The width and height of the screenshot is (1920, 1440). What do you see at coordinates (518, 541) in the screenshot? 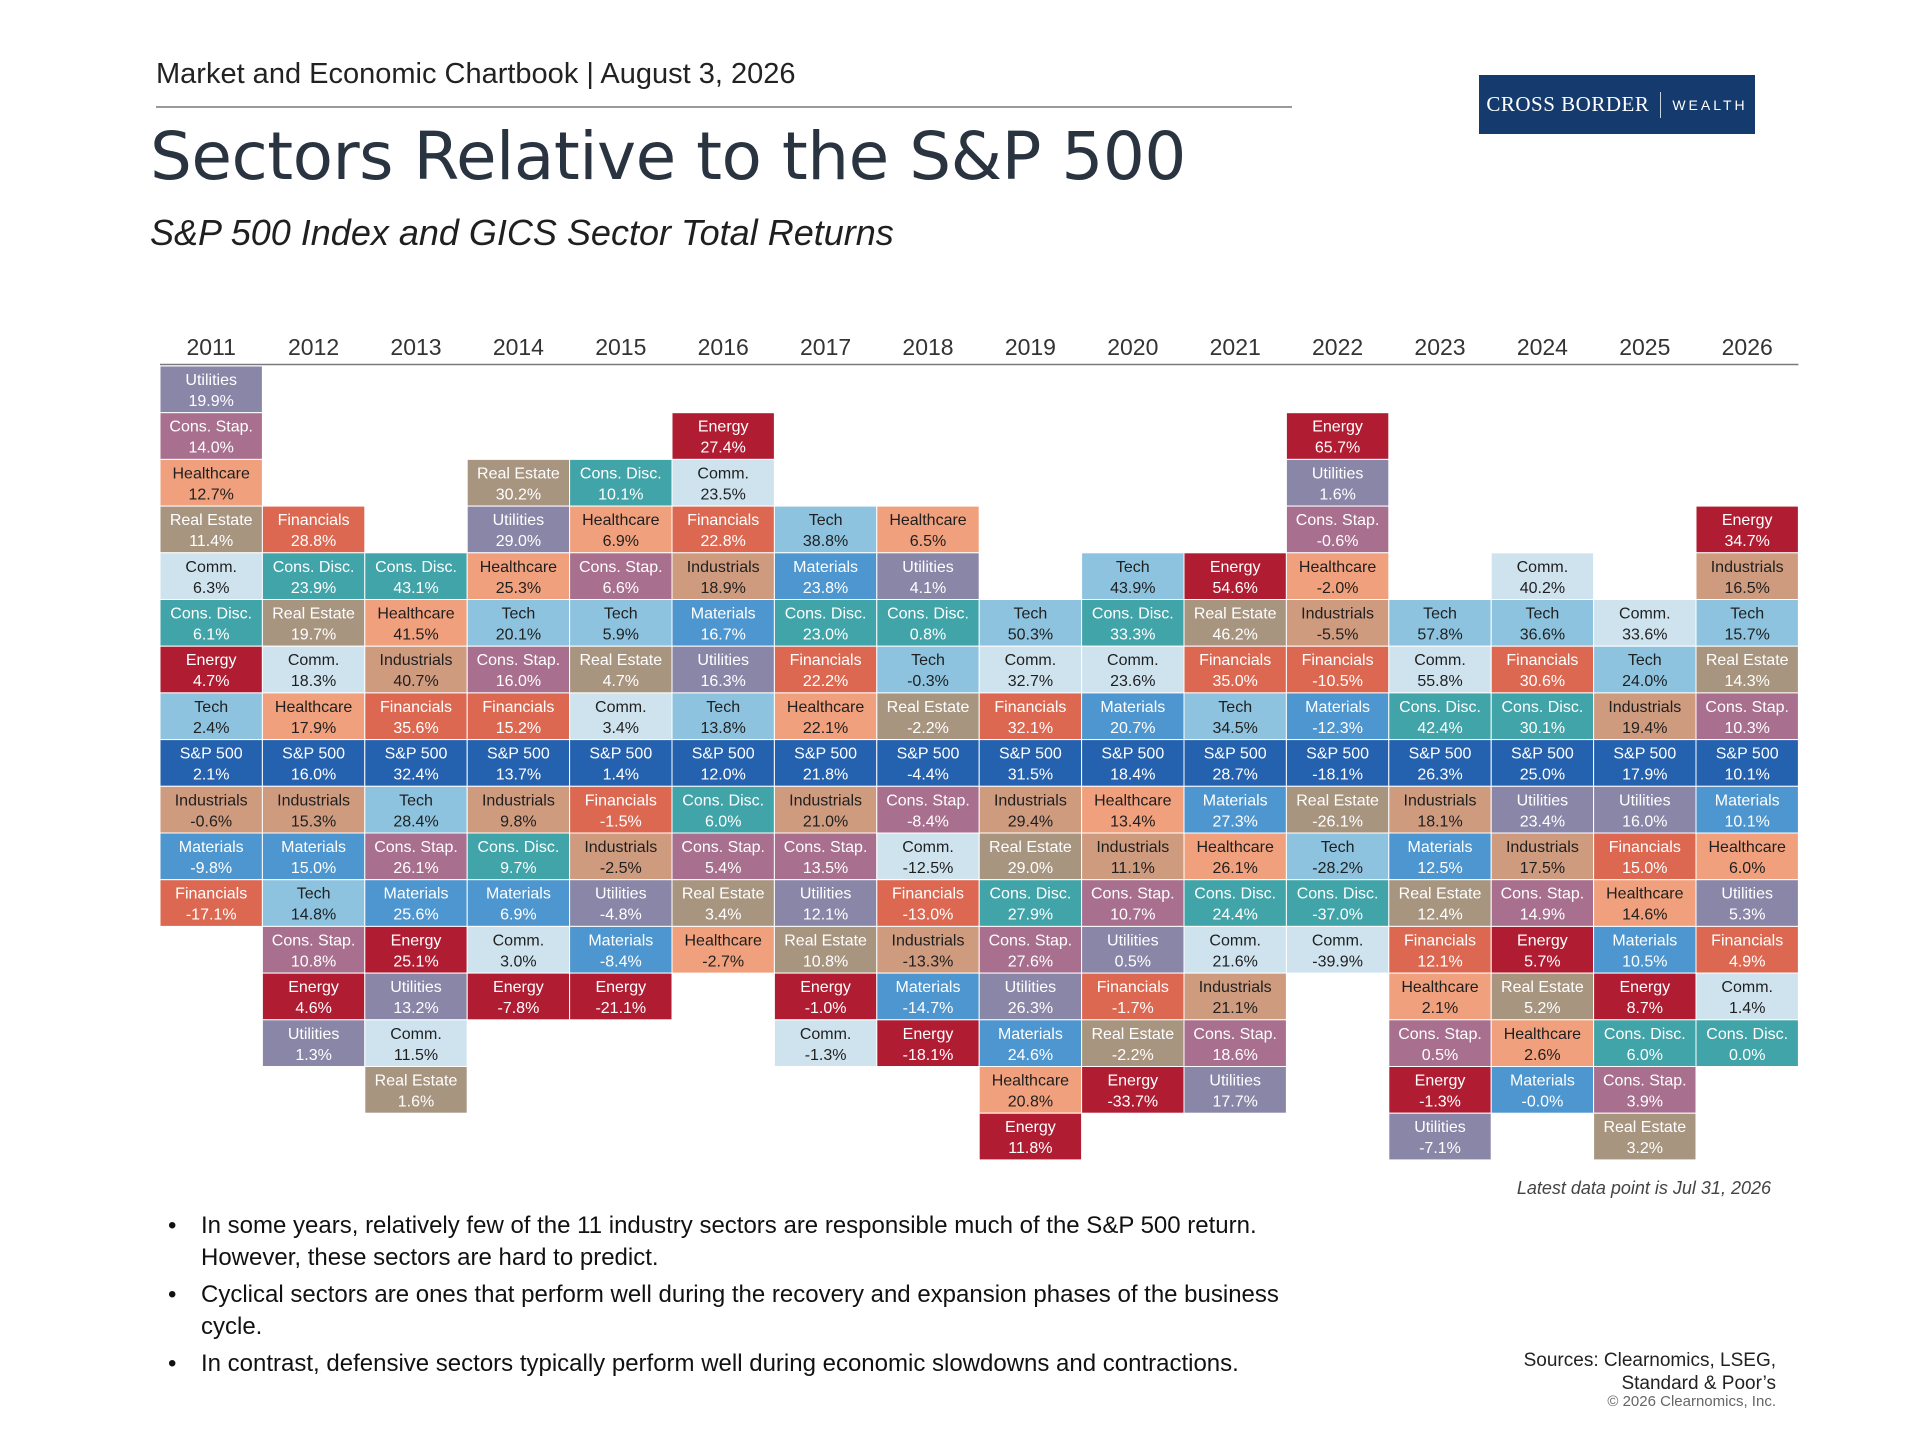
I see `sector-return-label: 29.0%` at bounding box center [518, 541].